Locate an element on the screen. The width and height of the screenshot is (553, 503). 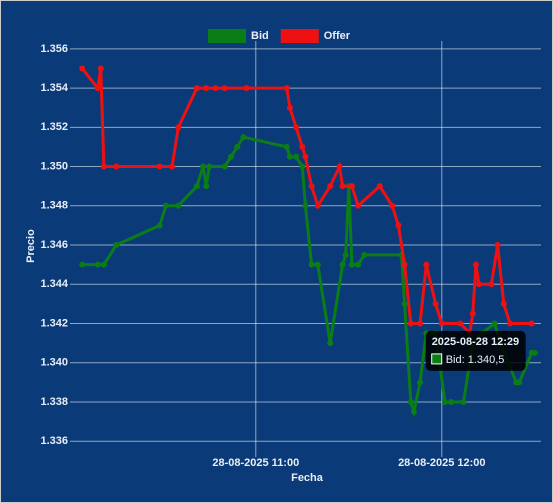
x-tick-label: 28-08-2025 11:00 is located at coordinates (255, 463).